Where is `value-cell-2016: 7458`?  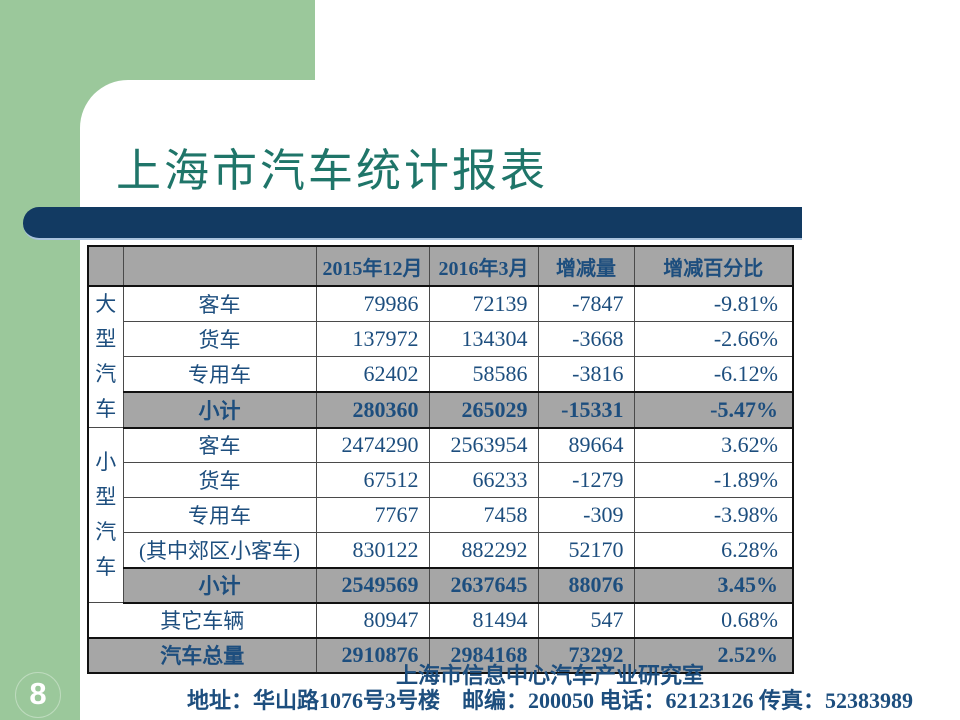 value-cell-2016: 7458 is located at coordinates (483, 515).